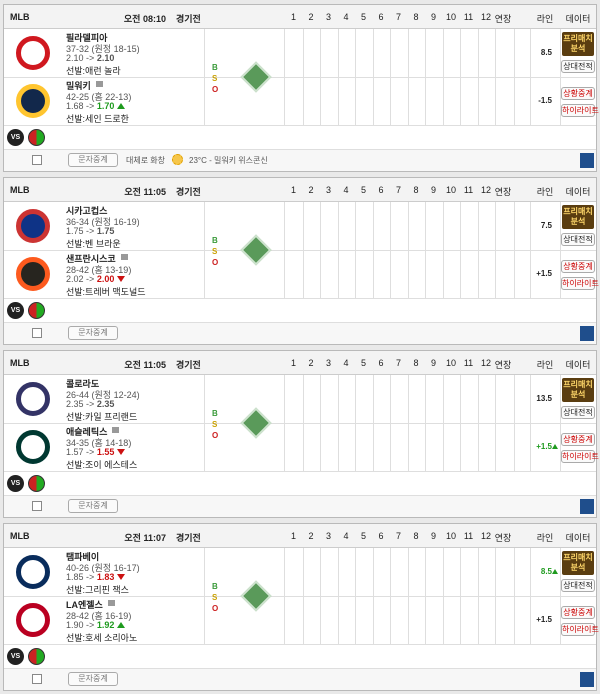 This screenshot has height=694, width=600. Describe the element at coordinates (75, 404) in the screenshot. I see `odds-from: 2.35` at that location.